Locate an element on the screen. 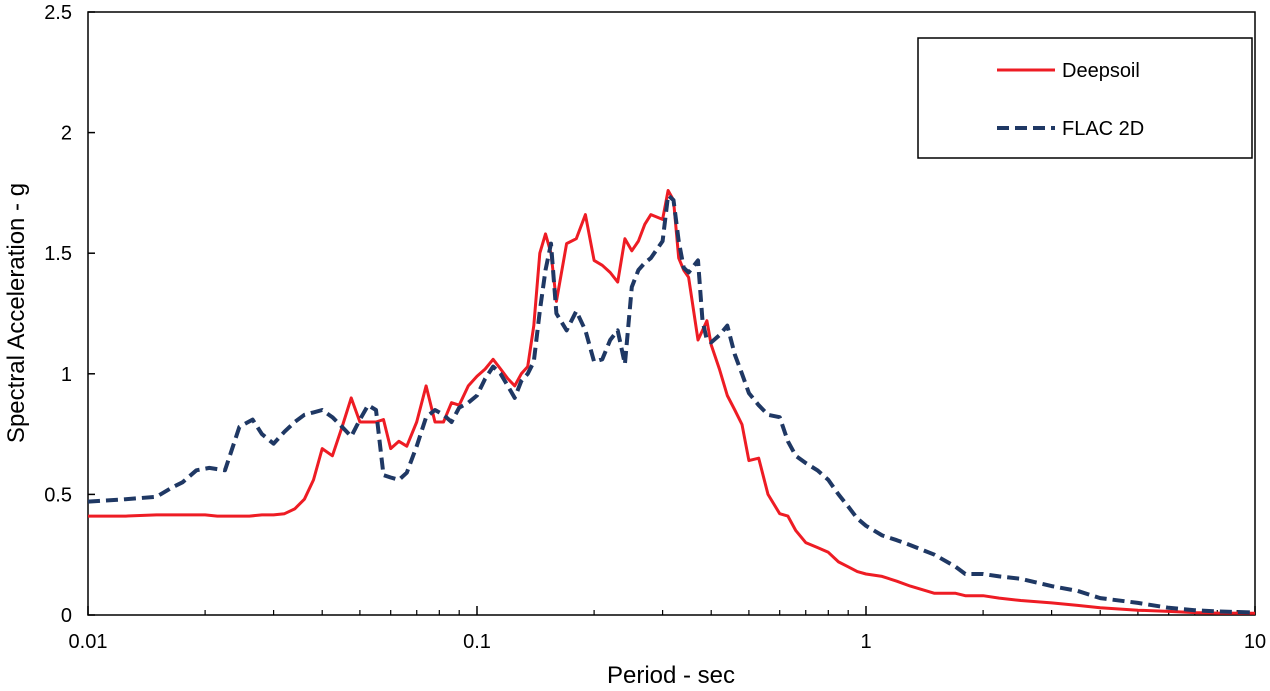 The height and width of the screenshot is (691, 1270). legend-box is located at coordinates (1085, 98).